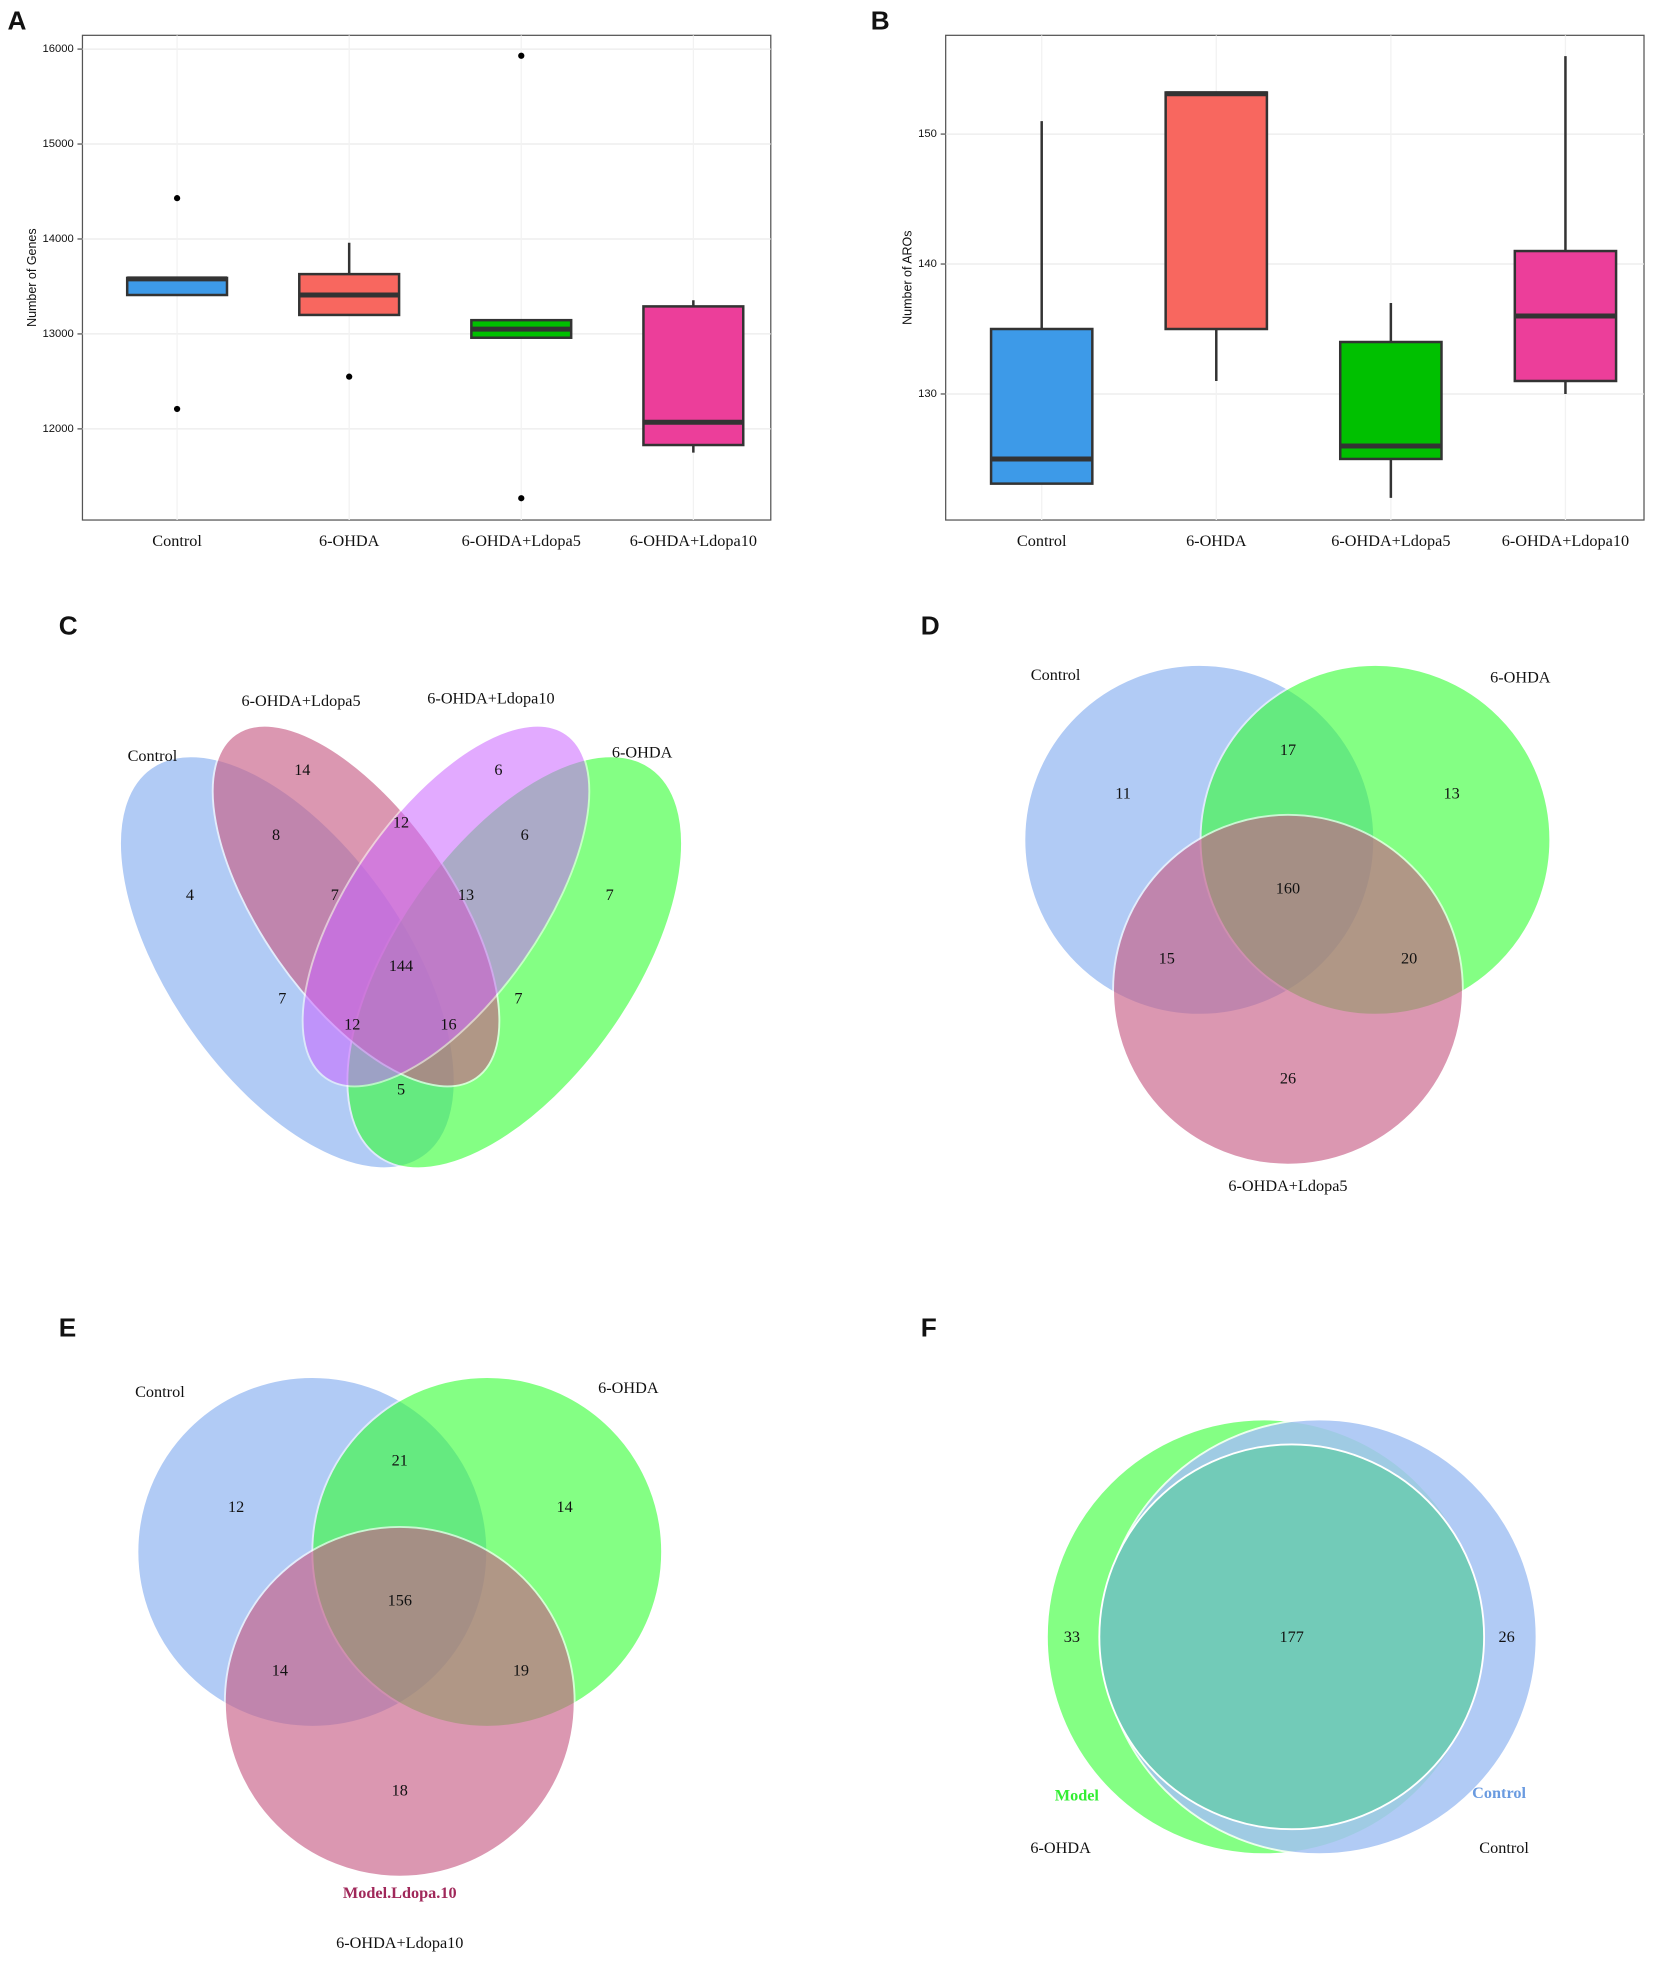  I want to click on y-tick-label: 16000, so click(57, 49).